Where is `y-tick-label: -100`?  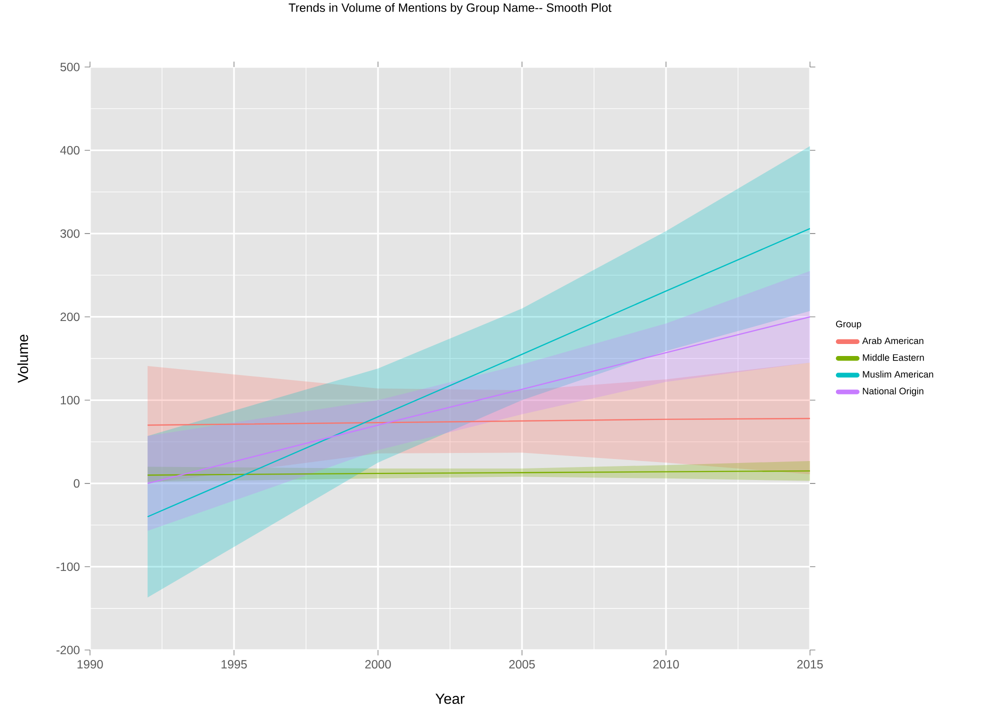 y-tick-label: -100 is located at coordinates (68, 566).